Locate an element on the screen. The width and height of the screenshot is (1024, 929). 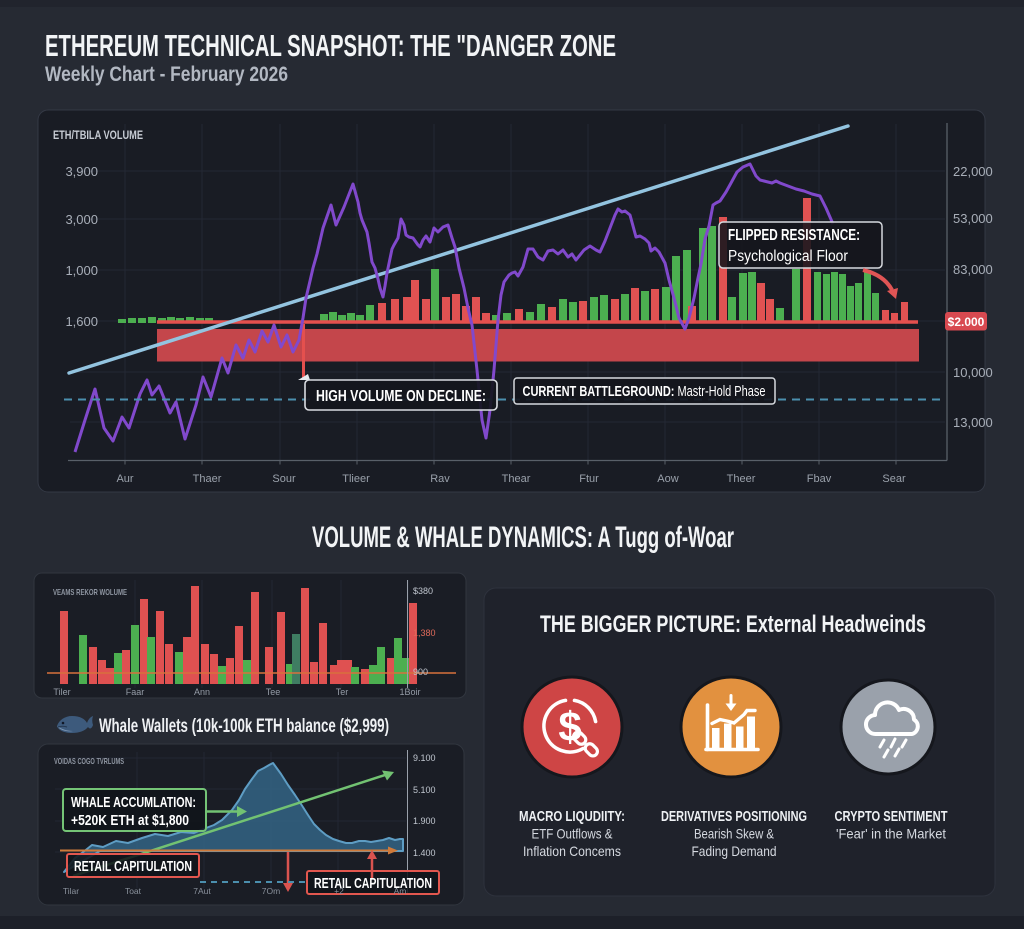
svg-text: 5.100 is located at coordinates (424, 790).